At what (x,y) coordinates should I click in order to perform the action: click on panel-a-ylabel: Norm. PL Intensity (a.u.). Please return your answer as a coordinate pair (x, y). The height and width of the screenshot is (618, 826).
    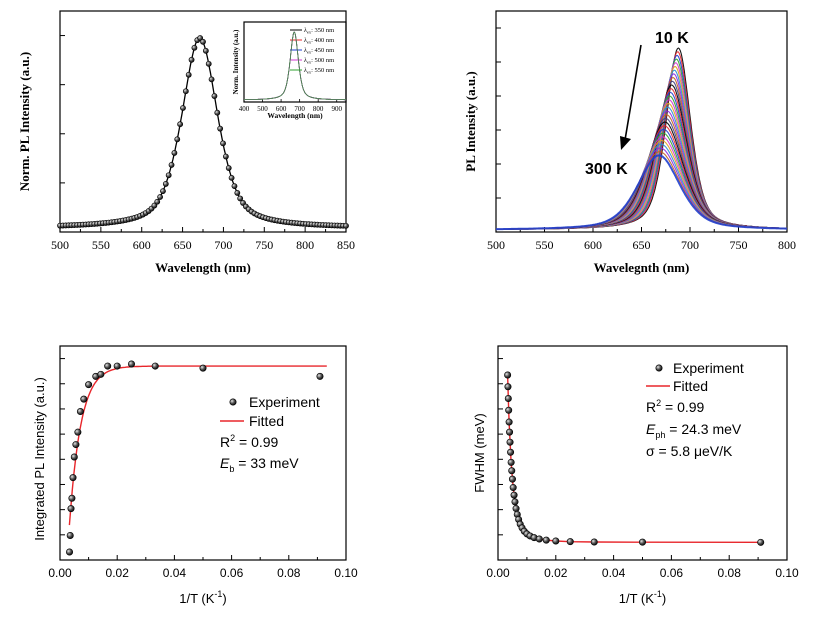
    Looking at the image, I should click on (24, 121).